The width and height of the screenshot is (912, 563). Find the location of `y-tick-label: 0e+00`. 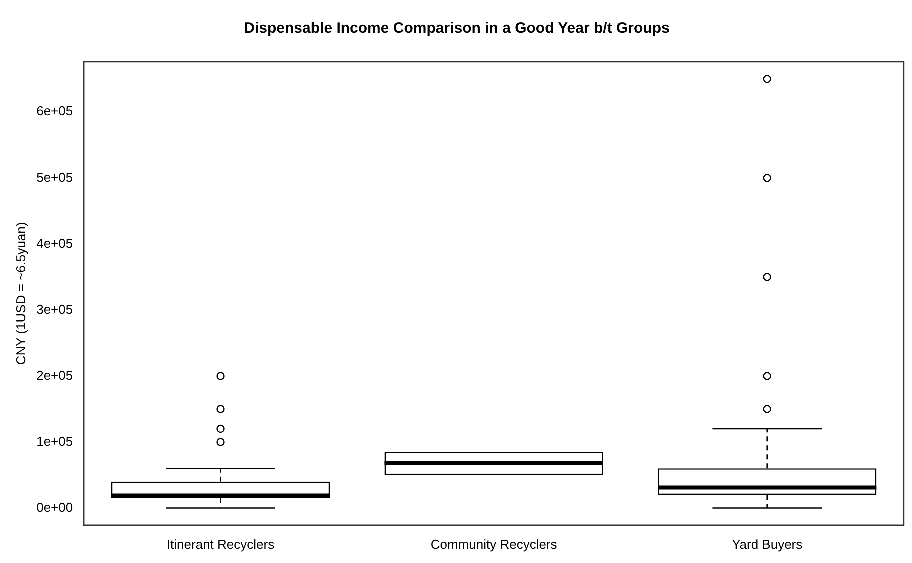

y-tick-label: 0e+00 is located at coordinates (55, 507).